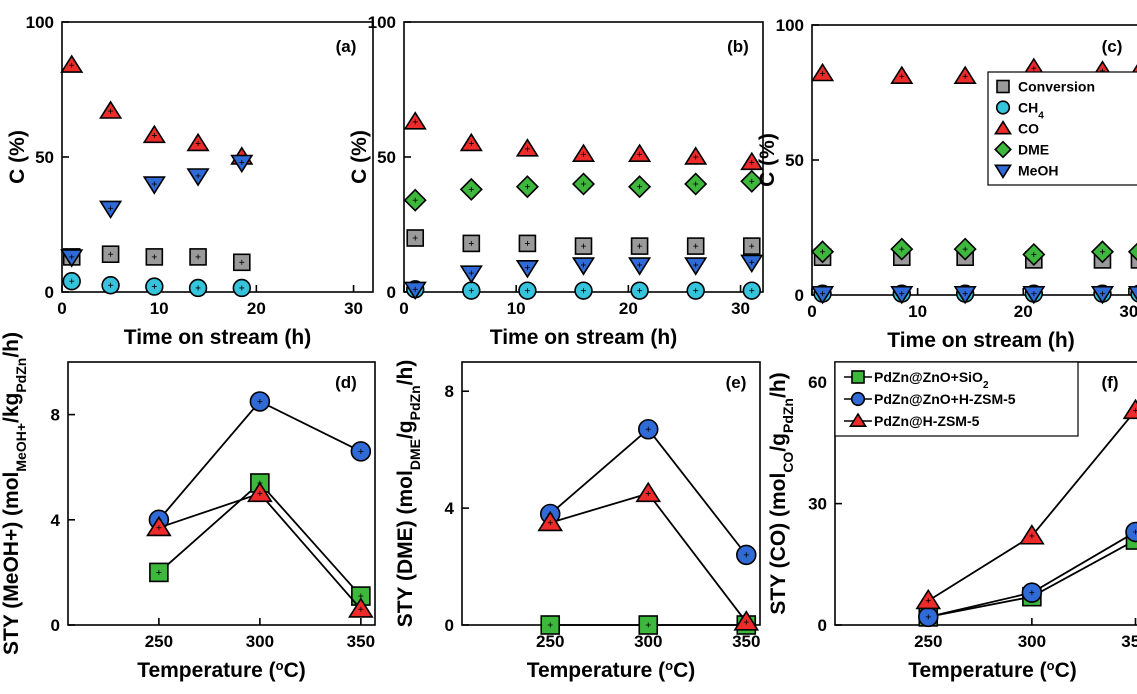  Describe the element at coordinates (928, 641) in the screenshot. I see `x-tick-label: 250` at that location.